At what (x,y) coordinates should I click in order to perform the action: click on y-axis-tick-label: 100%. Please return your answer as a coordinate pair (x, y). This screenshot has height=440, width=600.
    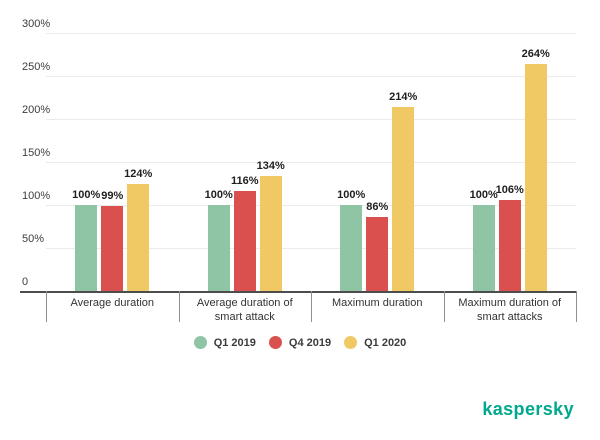
    Looking at the image, I should click on (36, 196).